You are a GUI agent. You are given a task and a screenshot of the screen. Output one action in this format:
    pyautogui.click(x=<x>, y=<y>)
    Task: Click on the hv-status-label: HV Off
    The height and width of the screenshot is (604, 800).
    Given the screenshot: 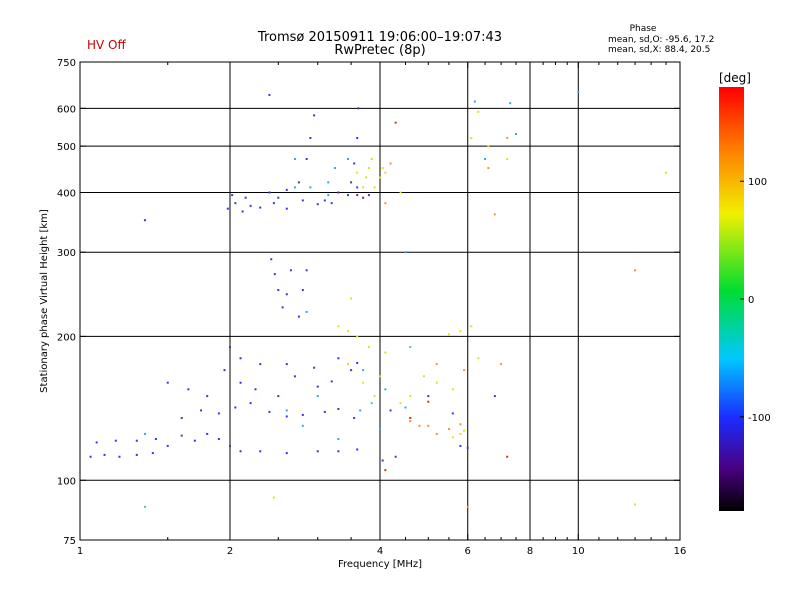 What is the action you would take?
    pyautogui.click(x=106, y=45)
    